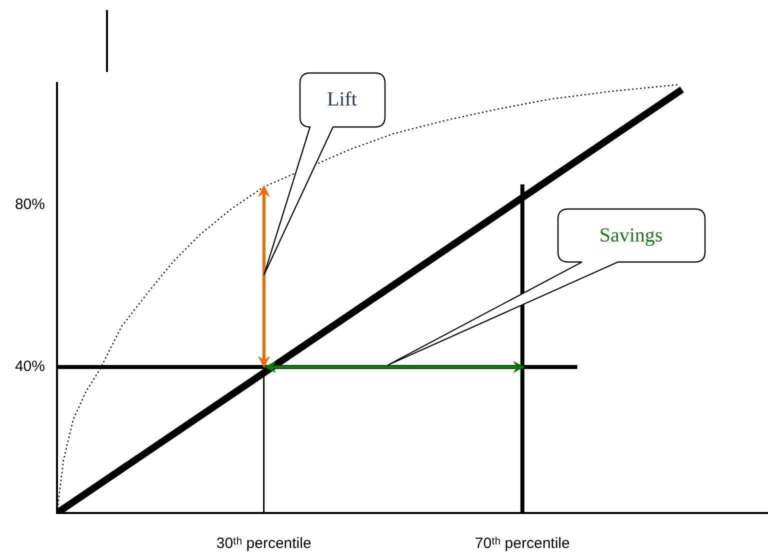  I want to click on x-tick-label: 30ᵗʰ percentile, so click(264, 543).